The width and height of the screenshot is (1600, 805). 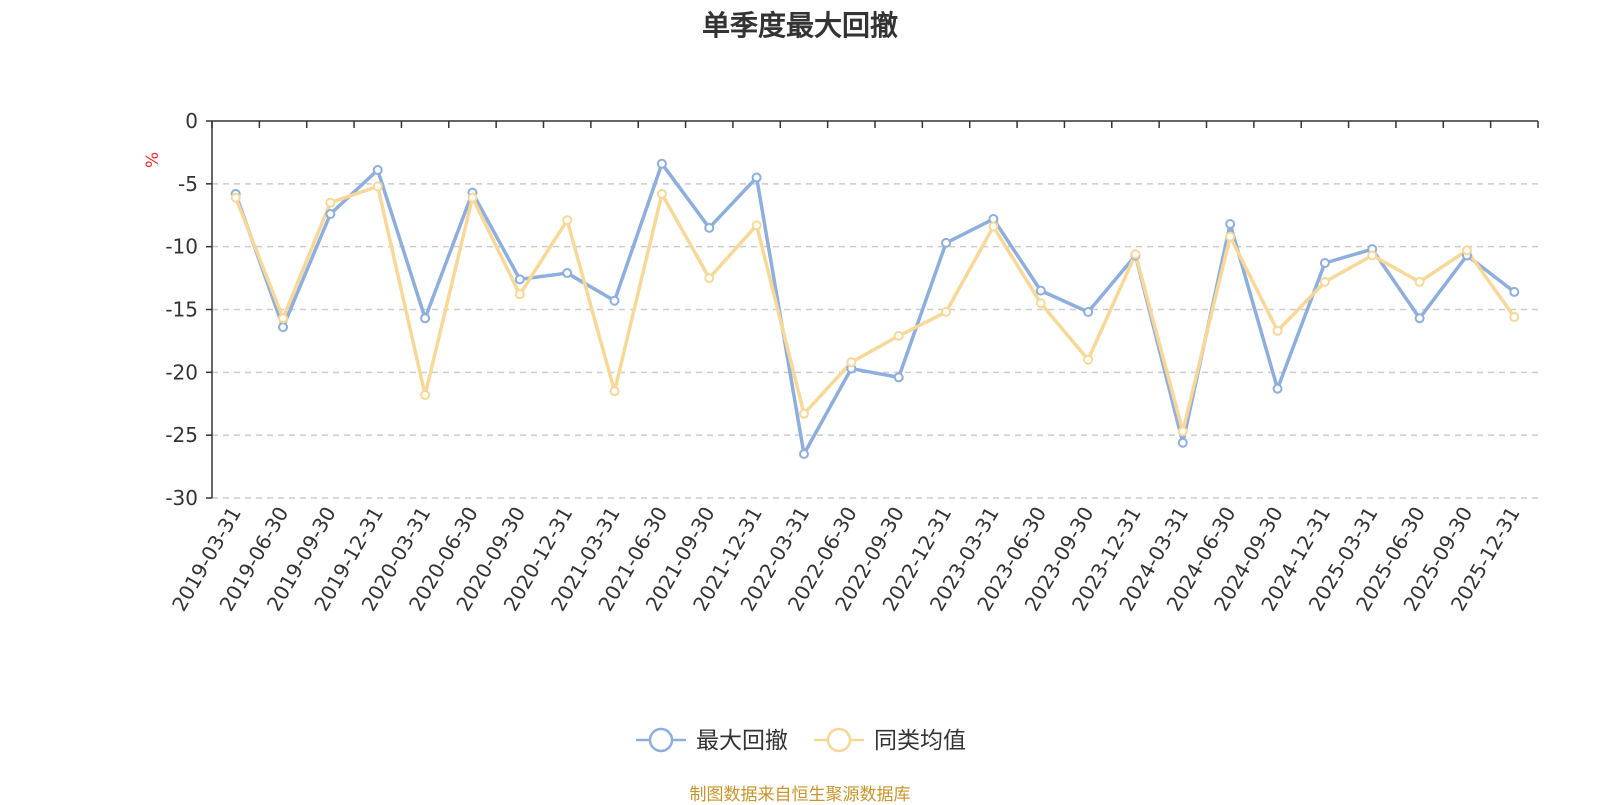 What do you see at coordinates (799, 25) in the screenshot?
I see `chart-title: 单季度最大回撤` at bounding box center [799, 25].